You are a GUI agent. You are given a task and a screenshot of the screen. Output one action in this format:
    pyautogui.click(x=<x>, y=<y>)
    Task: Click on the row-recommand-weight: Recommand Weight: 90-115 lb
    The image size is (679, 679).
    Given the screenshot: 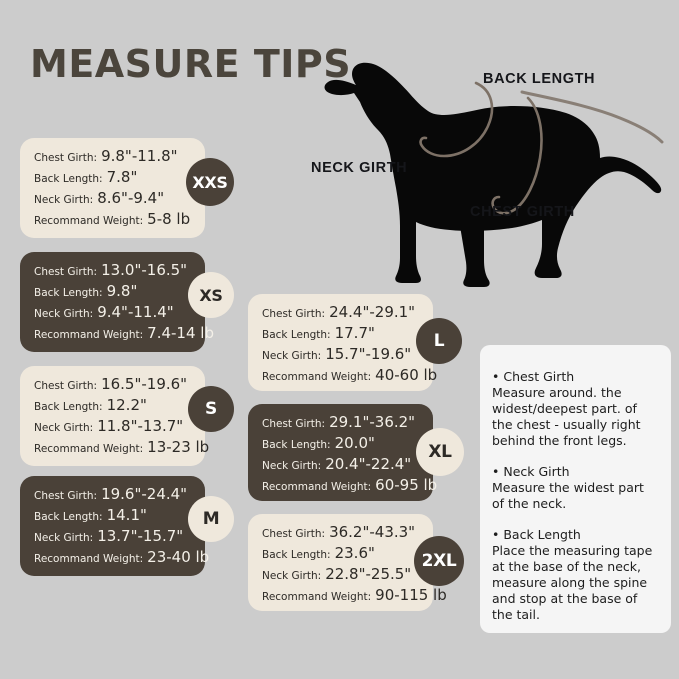 What is the action you would take?
    pyautogui.click(x=354, y=595)
    